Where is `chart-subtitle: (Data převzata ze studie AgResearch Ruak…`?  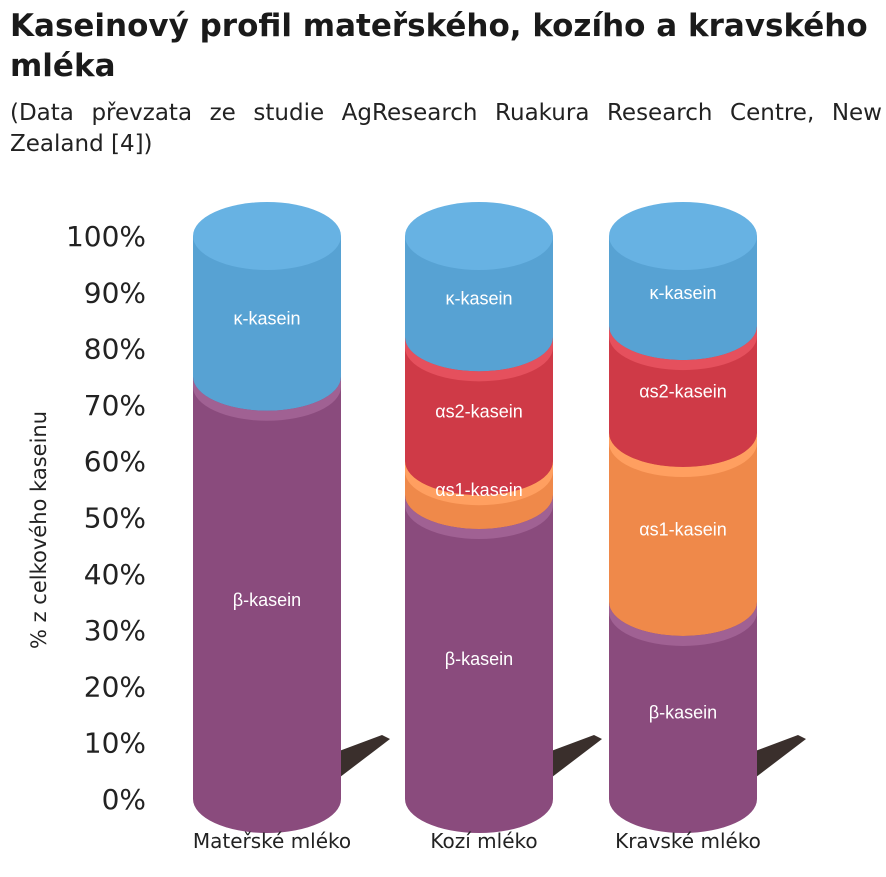 chart-subtitle: (Data převzata ze studie AgResearch Ruak… is located at coordinates (446, 128).